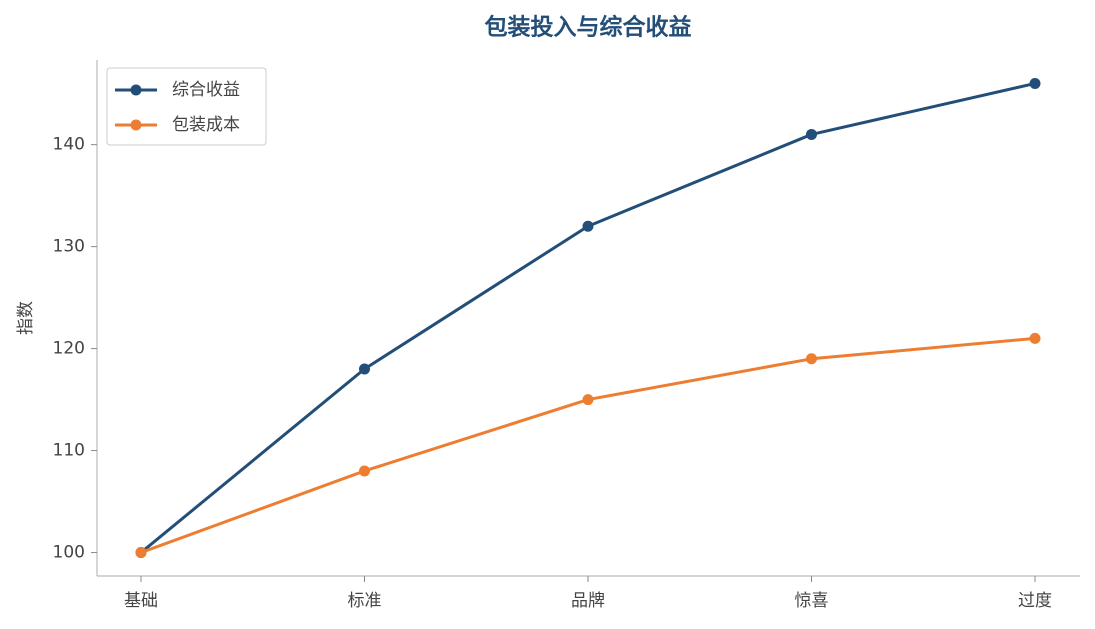 The height and width of the screenshot is (629, 1095). What do you see at coordinates (69, 349) in the screenshot?
I see `y-tick-label: 120` at bounding box center [69, 349].